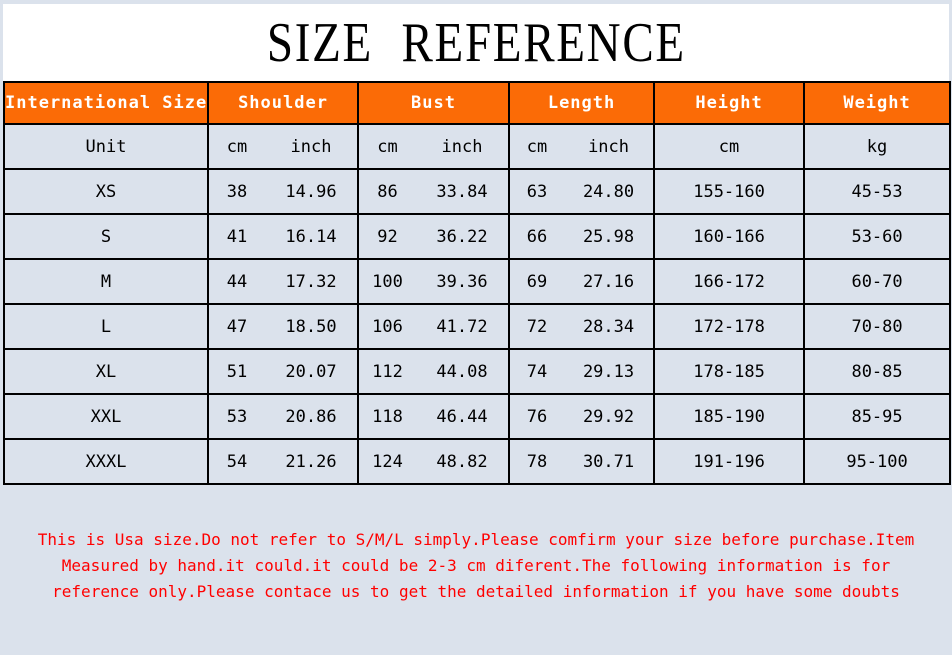  I want to click on bust-cm-value: 106, so click(387, 326).